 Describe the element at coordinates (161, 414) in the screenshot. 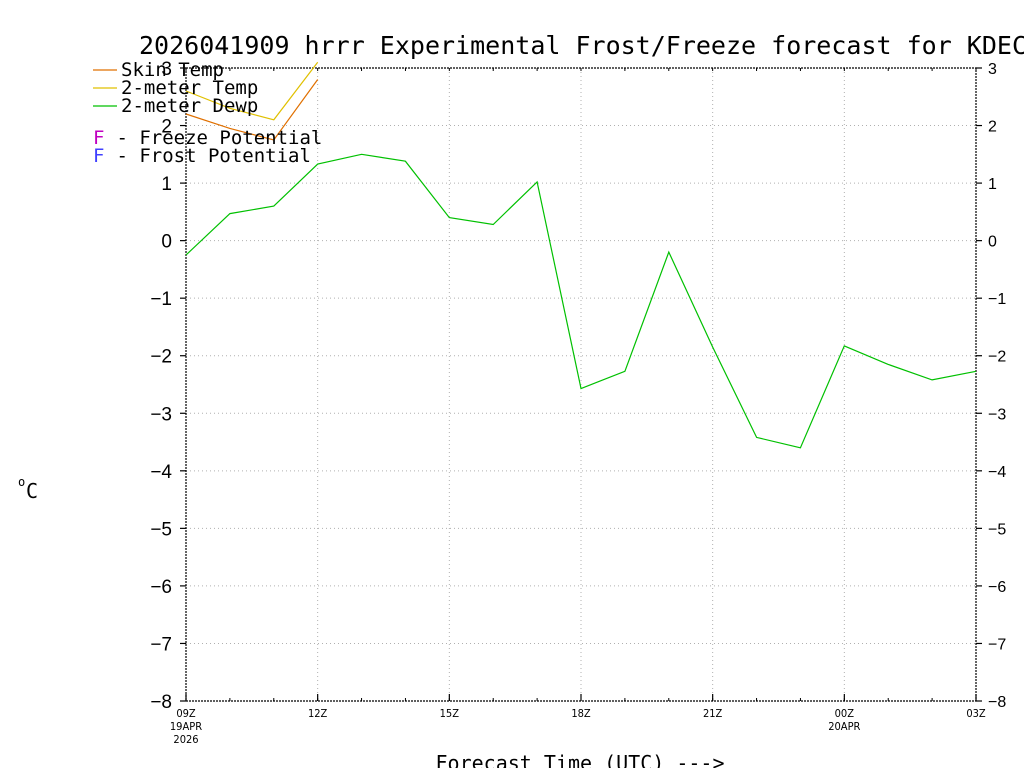

I see `y-tick-label-left: −3` at that location.